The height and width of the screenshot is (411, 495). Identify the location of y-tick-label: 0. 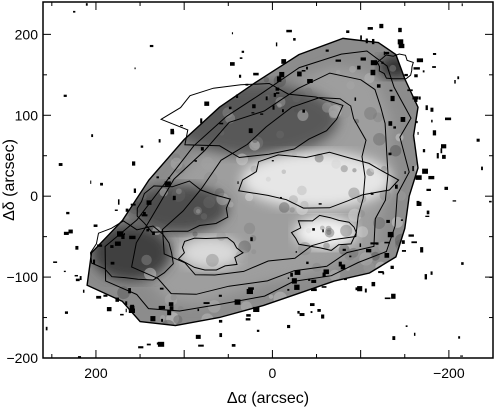
(34, 196).